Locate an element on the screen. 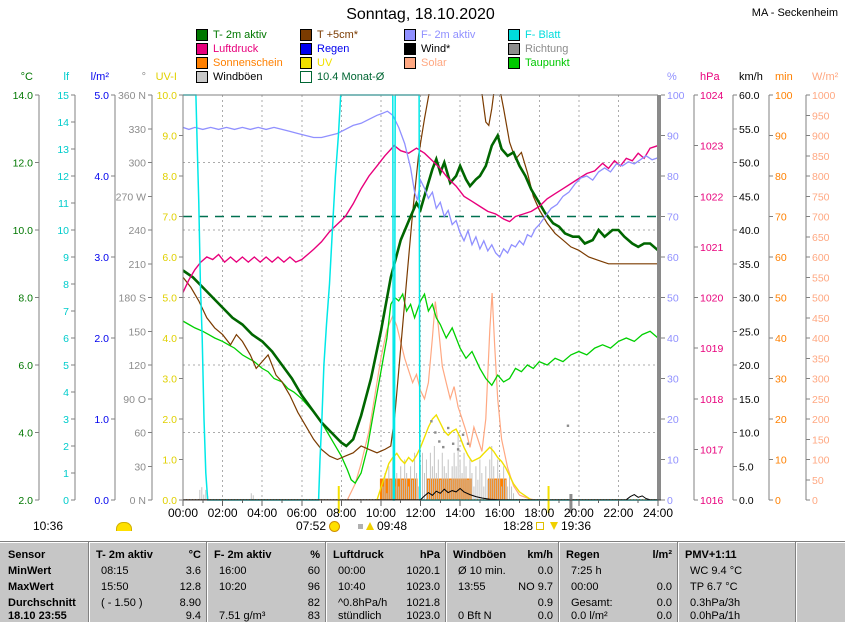 The height and width of the screenshot is (622, 845). axis-unit-label: % is located at coordinates (672, 77).